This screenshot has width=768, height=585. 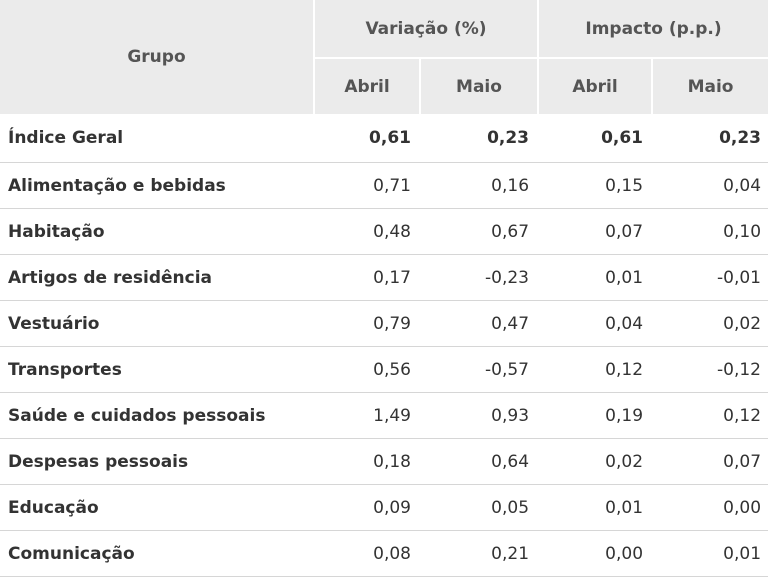 I want to click on table-row: Habitação 0,48 0,67 0,07 0,10, so click(x=384, y=231).